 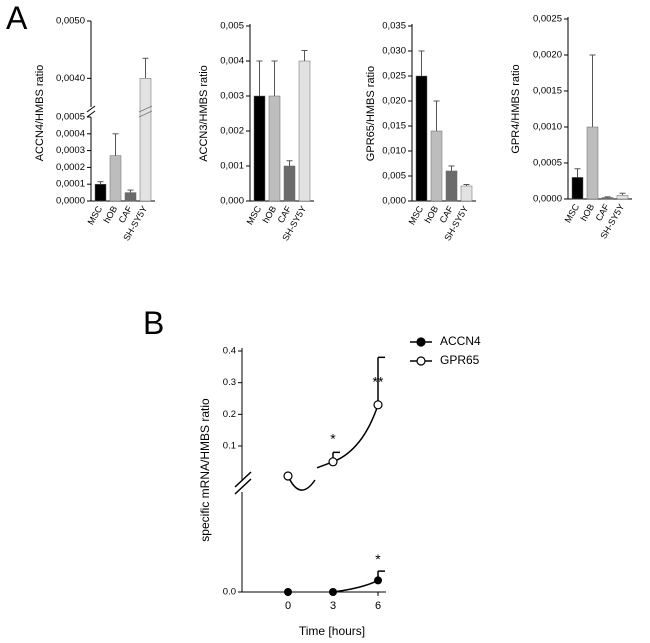 What do you see at coordinates (588, 212) in the screenshot?
I see `x-tick-label-3-1: hOB` at bounding box center [588, 212].